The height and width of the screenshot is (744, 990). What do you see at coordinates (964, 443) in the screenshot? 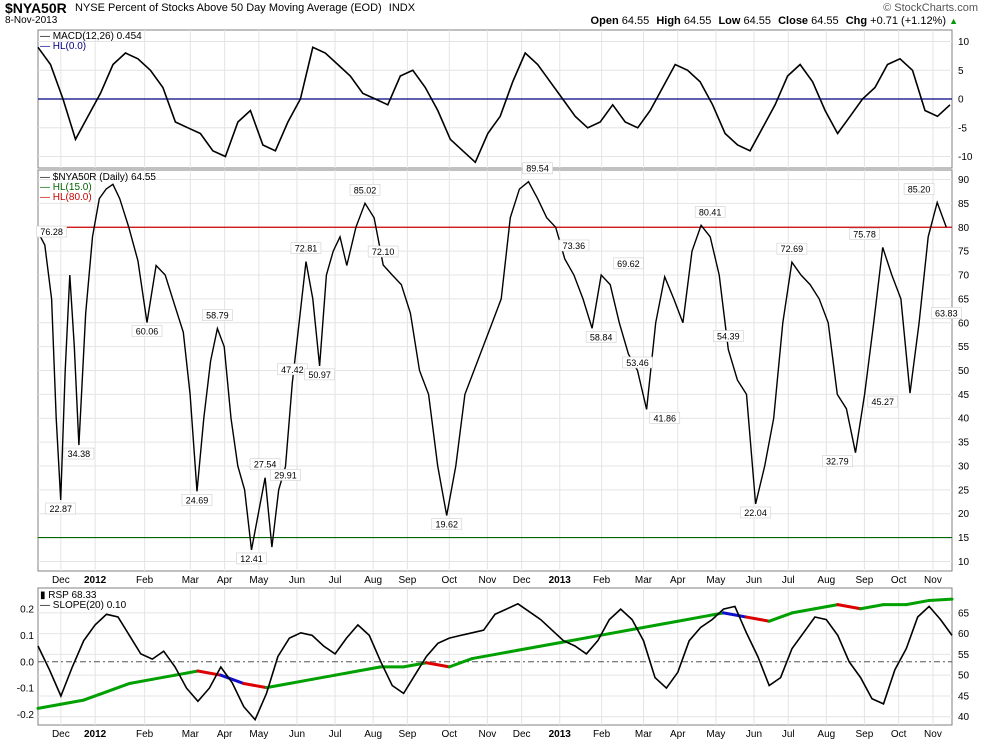
I see `nya-tick-label: 35` at bounding box center [964, 443].